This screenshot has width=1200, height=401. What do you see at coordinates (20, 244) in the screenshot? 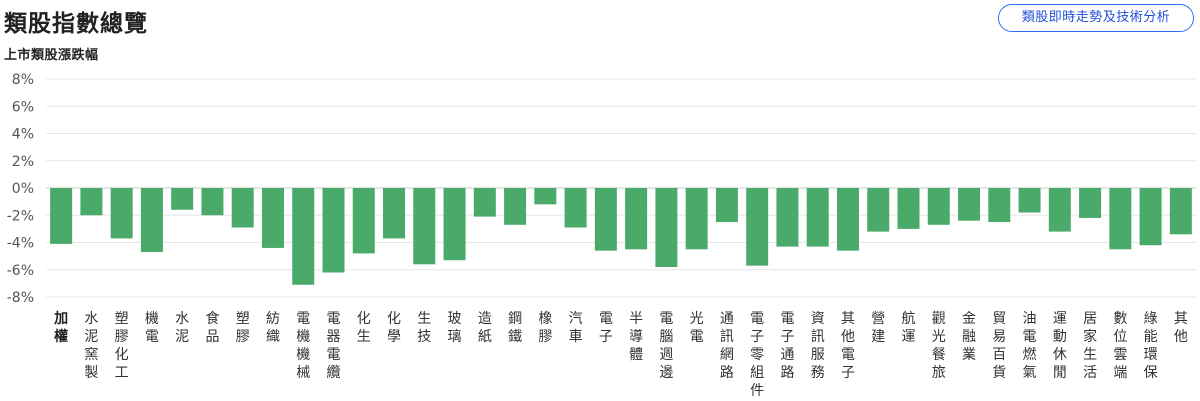
I see `y-tick-label: -4%` at bounding box center [20, 244].